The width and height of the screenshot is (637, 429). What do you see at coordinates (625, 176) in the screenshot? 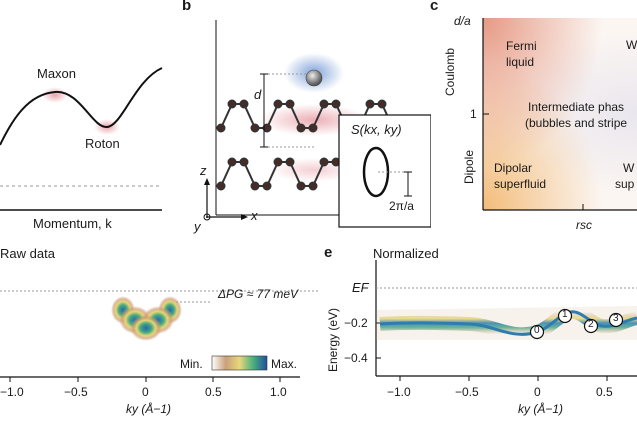
I see `right-bottom-label: W sup` at bounding box center [625, 176].